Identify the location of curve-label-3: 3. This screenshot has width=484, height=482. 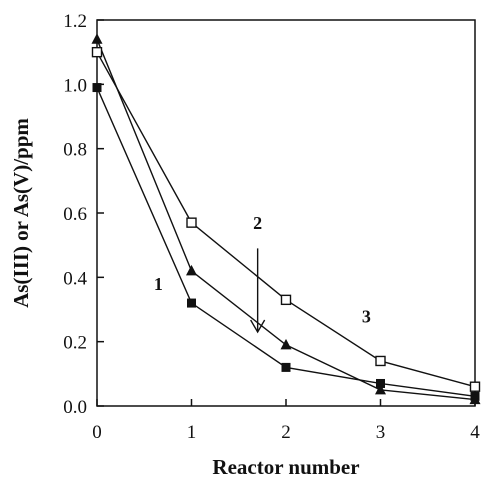
(366, 316).